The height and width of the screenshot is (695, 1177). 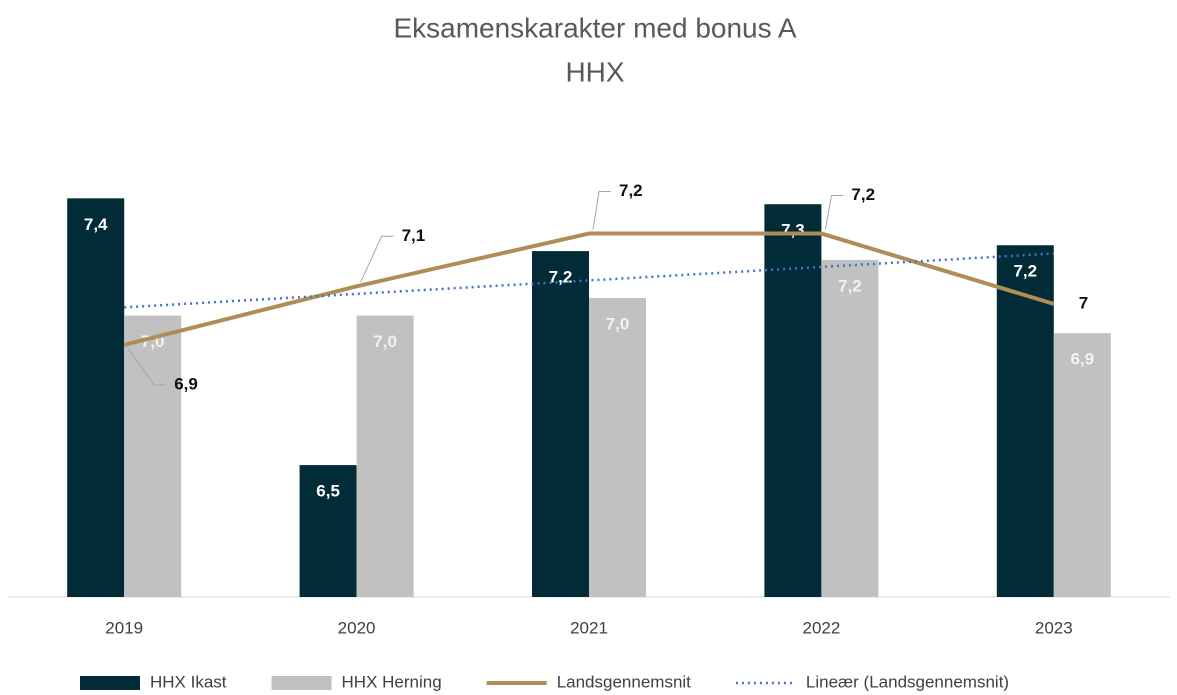 I want to click on data-label: 7,1, so click(x=414, y=235).